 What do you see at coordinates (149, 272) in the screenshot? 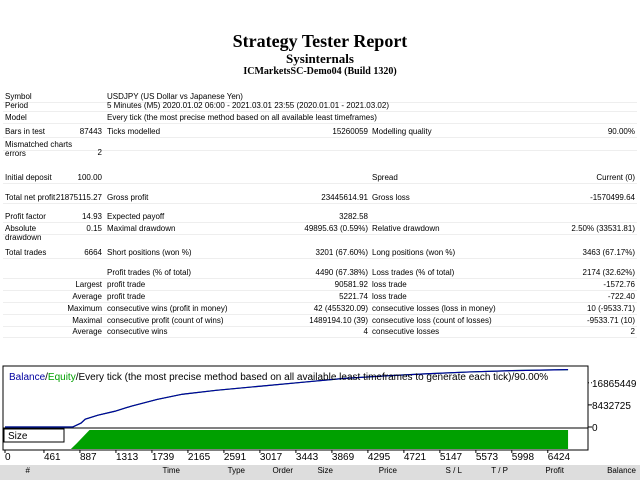
I see `row-label: Profit trades (% of total)` at bounding box center [149, 272].